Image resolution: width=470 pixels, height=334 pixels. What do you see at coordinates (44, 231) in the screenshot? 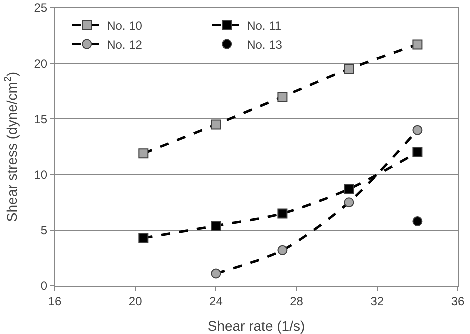
I see `y-tick-label: 5` at bounding box center [44, 231].